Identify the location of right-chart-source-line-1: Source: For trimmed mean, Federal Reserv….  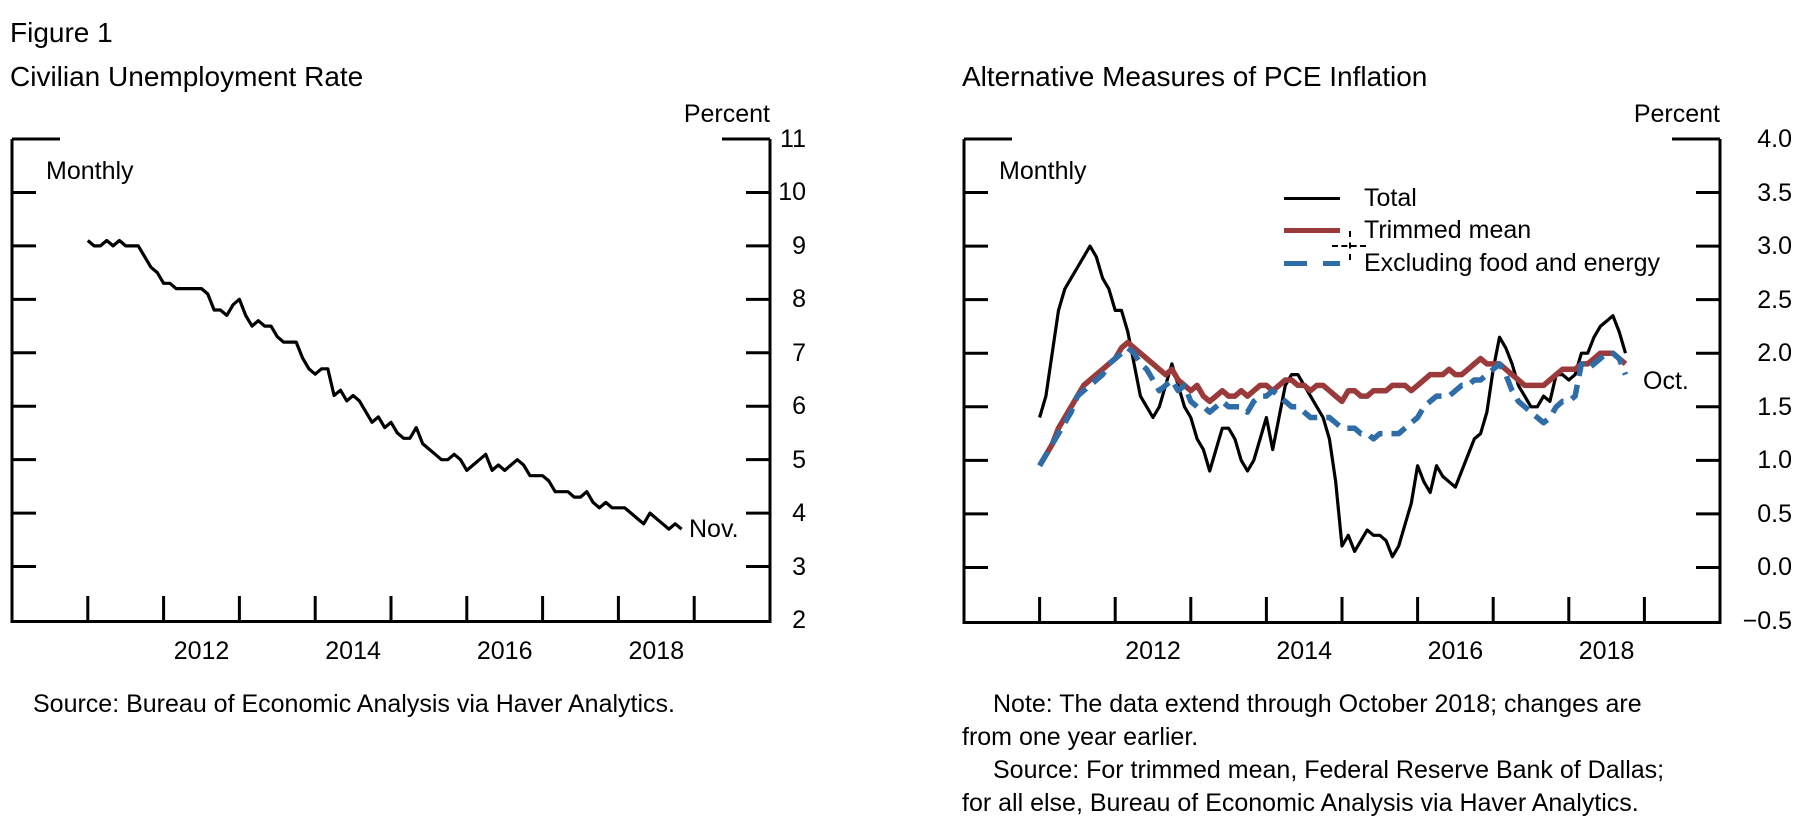
(1329, 770).